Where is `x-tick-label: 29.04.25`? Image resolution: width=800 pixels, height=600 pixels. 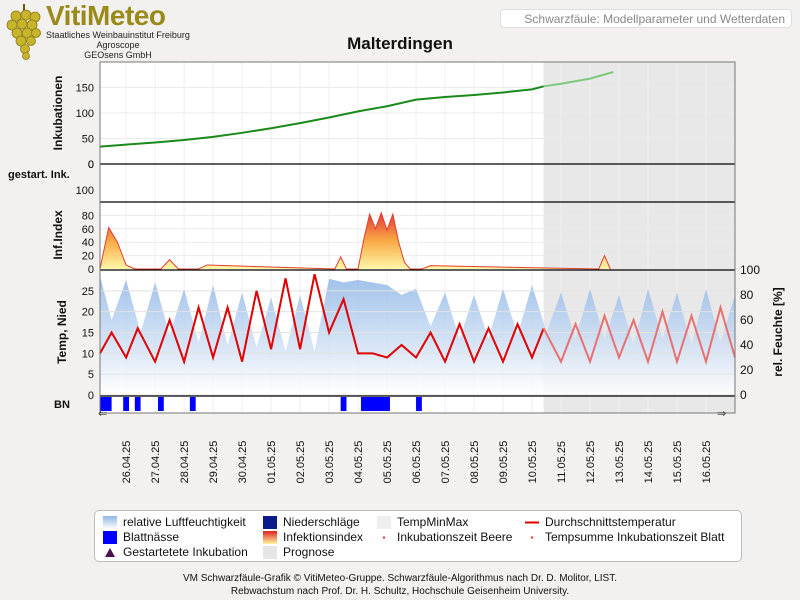 x-tick-label: 29.04.25 is located at coordinates (214, 462).